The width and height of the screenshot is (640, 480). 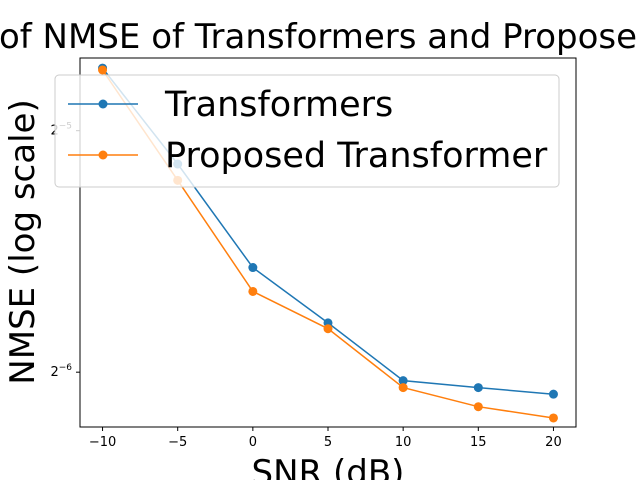 What do you see at coordinates (177, 442) in the screenshot?
I see `x-tick-label: −5` at bounding box center [177, 442].